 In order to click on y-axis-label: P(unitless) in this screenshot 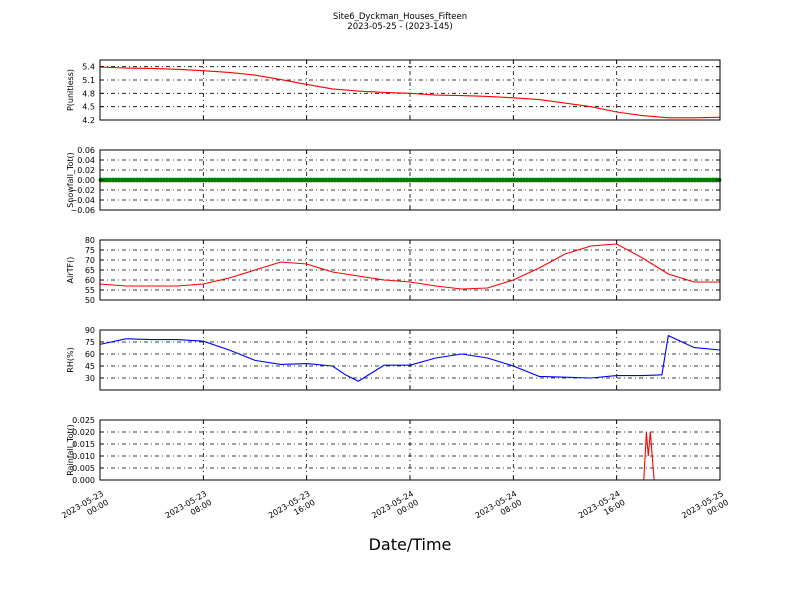, I will do `click(70, 90)`.